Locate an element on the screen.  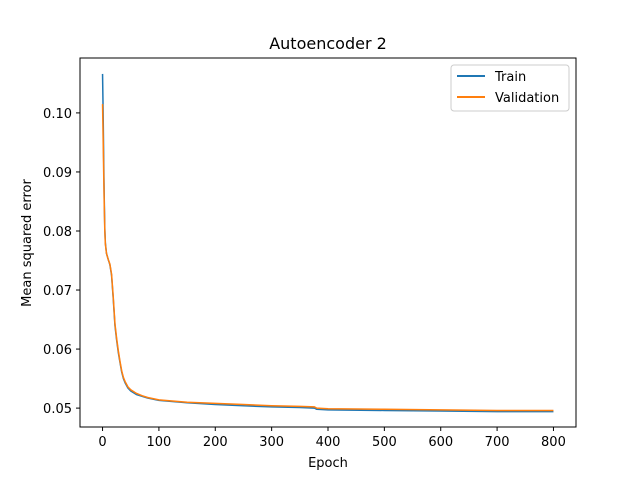
y-tick-label: 0.09 is located at coordinates (57, 173).